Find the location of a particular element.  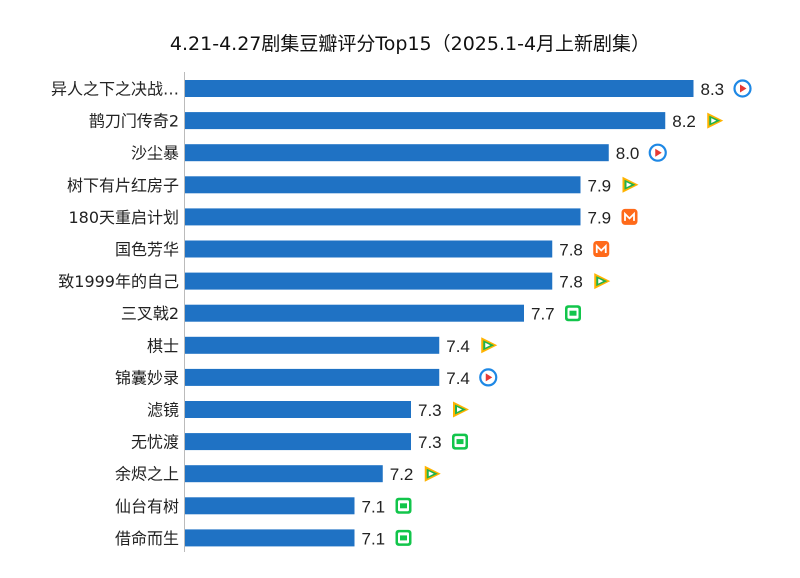

value-label: 8.2 is located at coordinates (684, 121).